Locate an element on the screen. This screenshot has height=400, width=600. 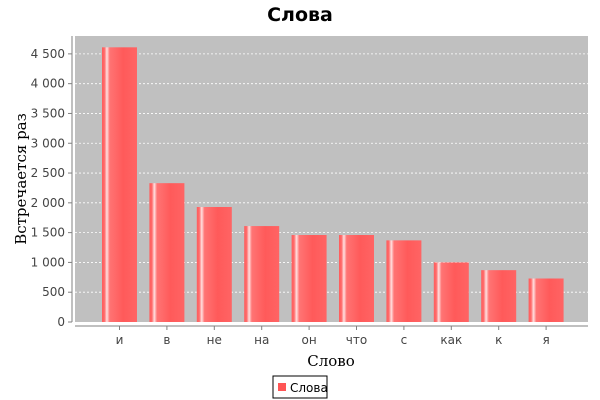
x-tick-label: как is located at coordinates (451, 340).